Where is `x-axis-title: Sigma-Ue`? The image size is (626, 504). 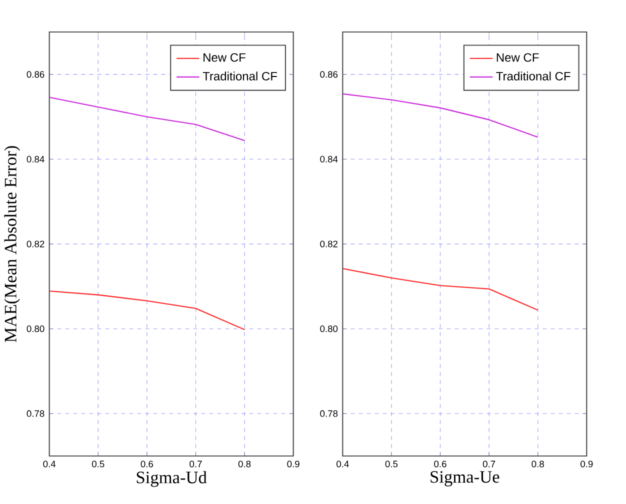
x-axis-title: Sigma-Ue is located at coordinates (465, 478).